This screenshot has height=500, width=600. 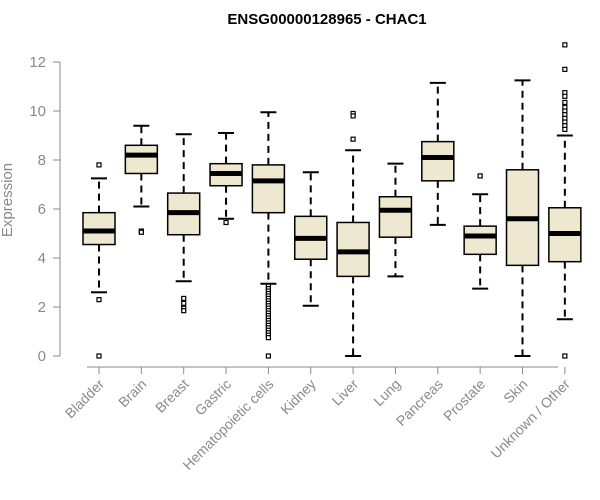 I want to click on category-label: Unknown / Other, so click(x=530, y=419).